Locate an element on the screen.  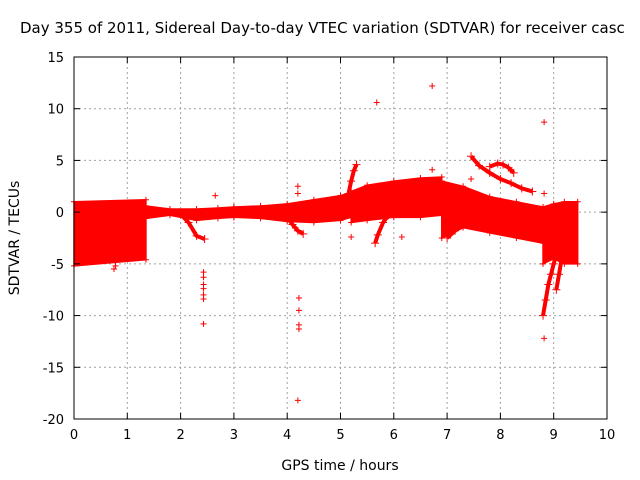
y-tick-label: -20 is located at coordinates (53, 420).